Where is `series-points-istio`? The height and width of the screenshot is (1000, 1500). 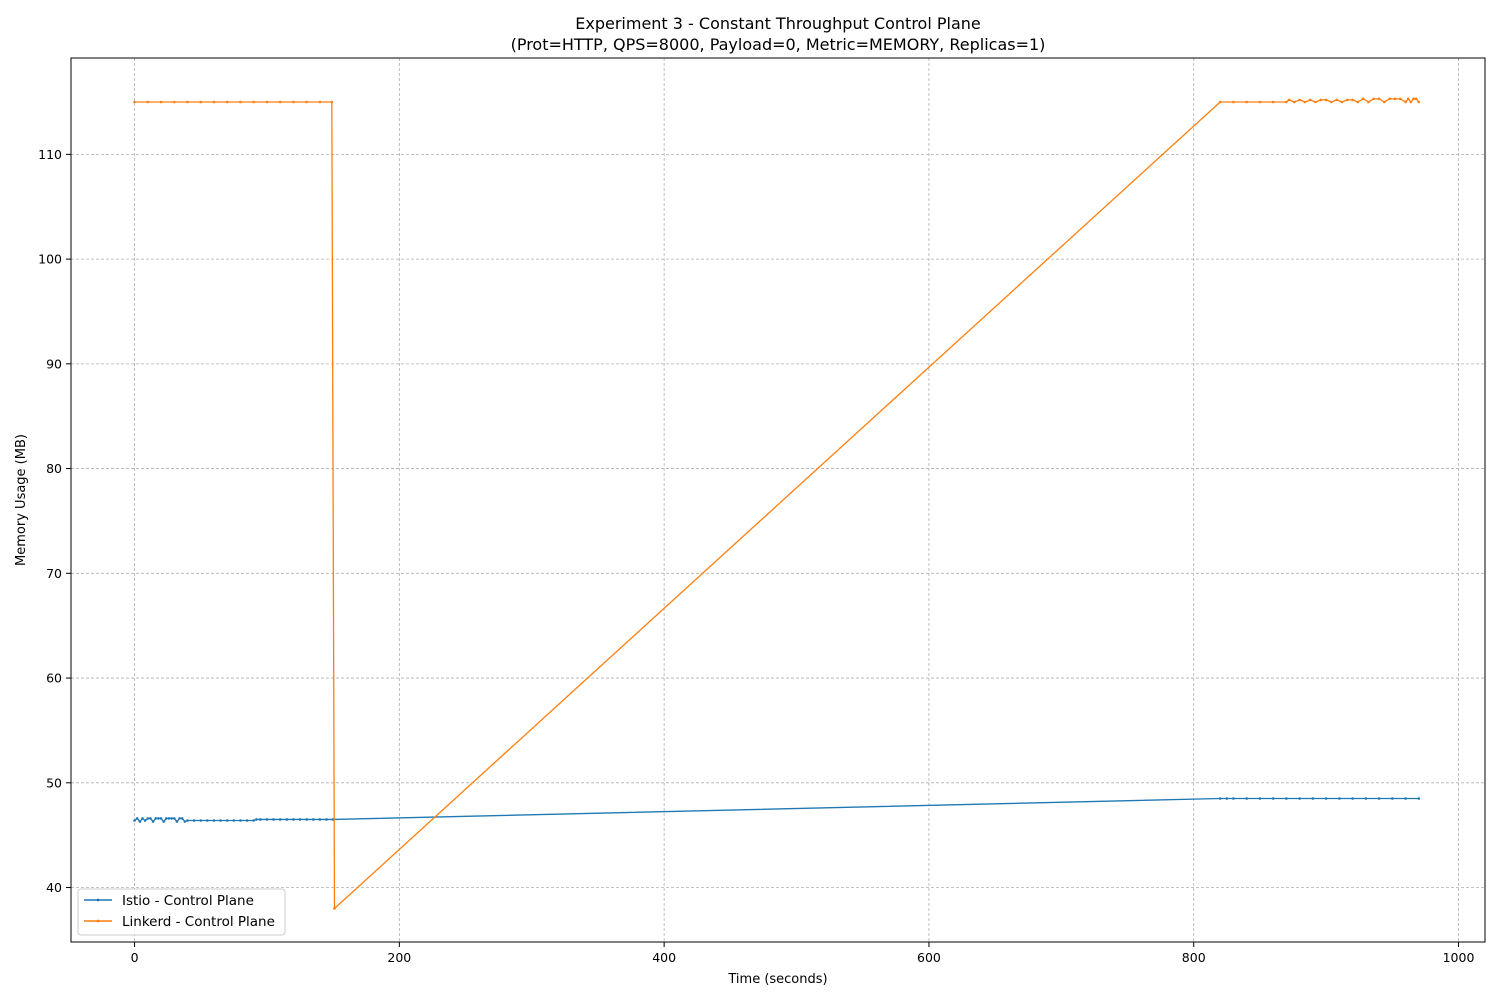 series-points-istio is located at coordinates (777, 810).